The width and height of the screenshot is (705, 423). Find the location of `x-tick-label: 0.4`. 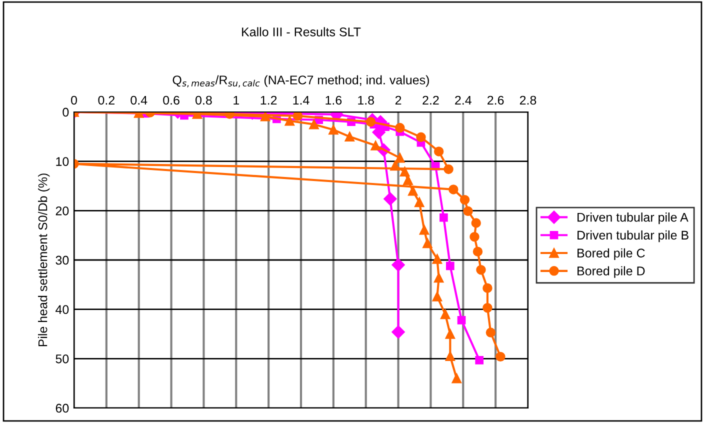

x-tick-label: 0.4 is located at coordinates (139, 100).